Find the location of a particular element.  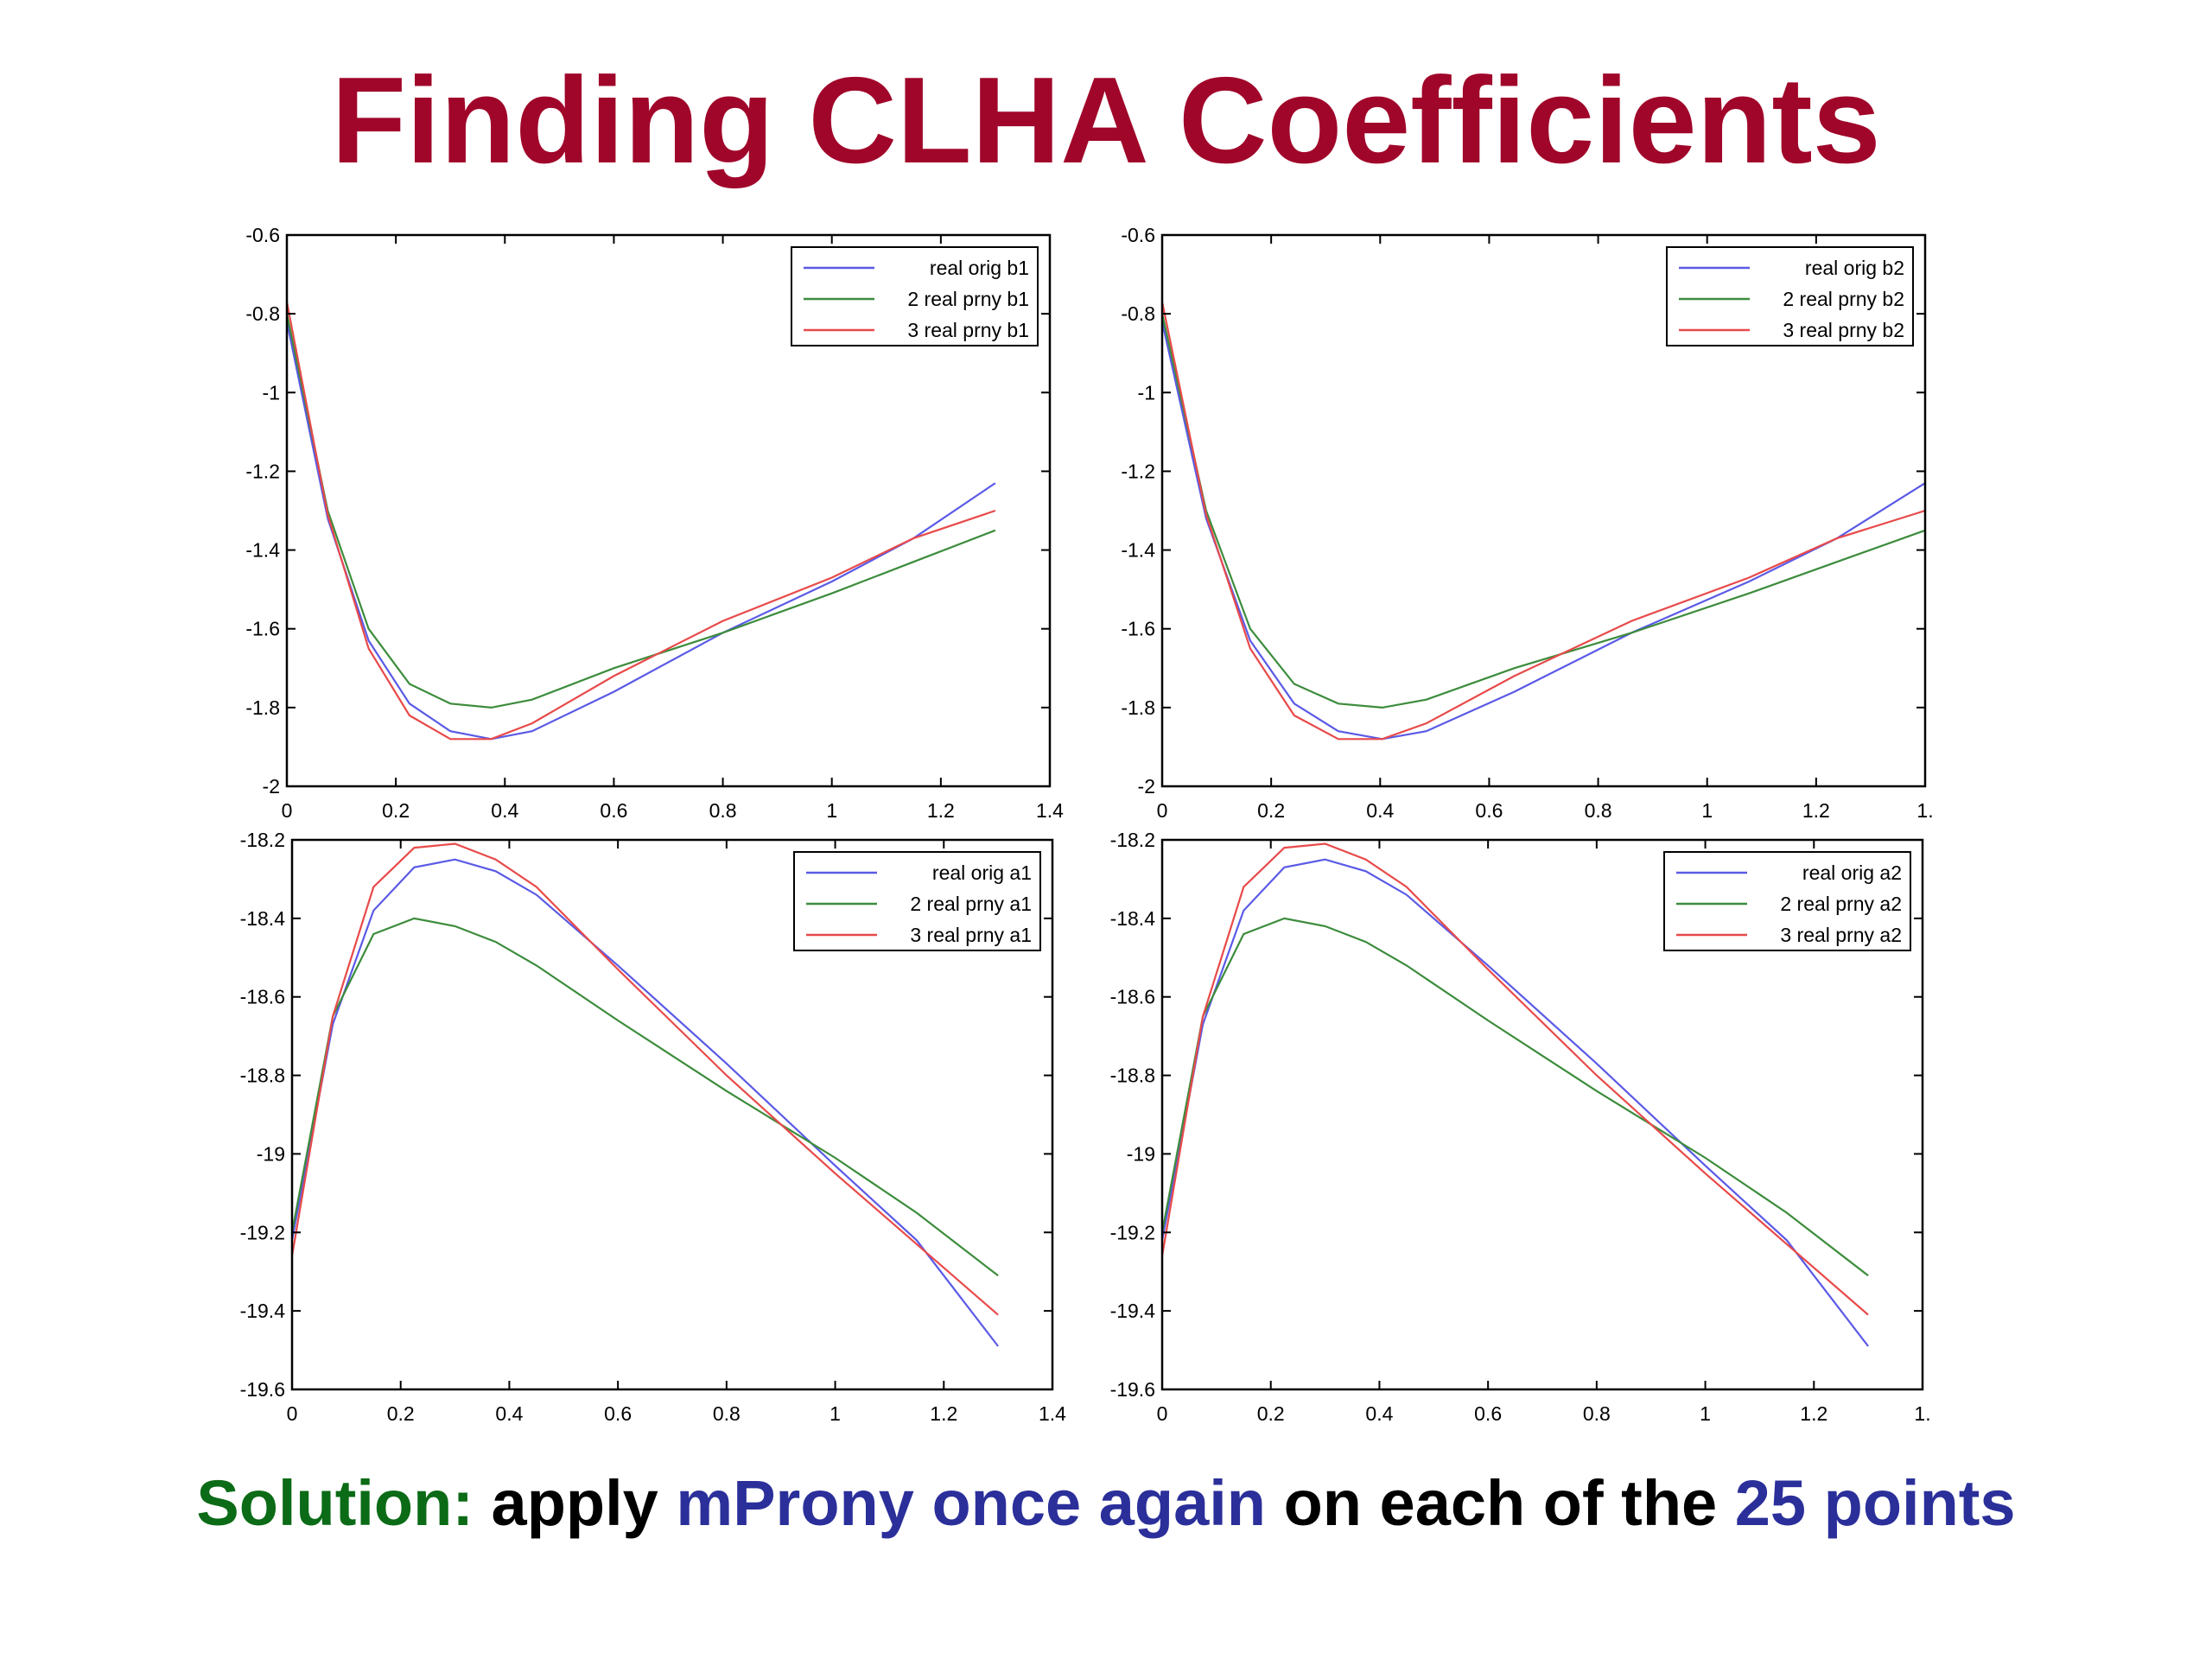

legend-label-2: 2 real prny a2 is located at coordinates (1841, 904).